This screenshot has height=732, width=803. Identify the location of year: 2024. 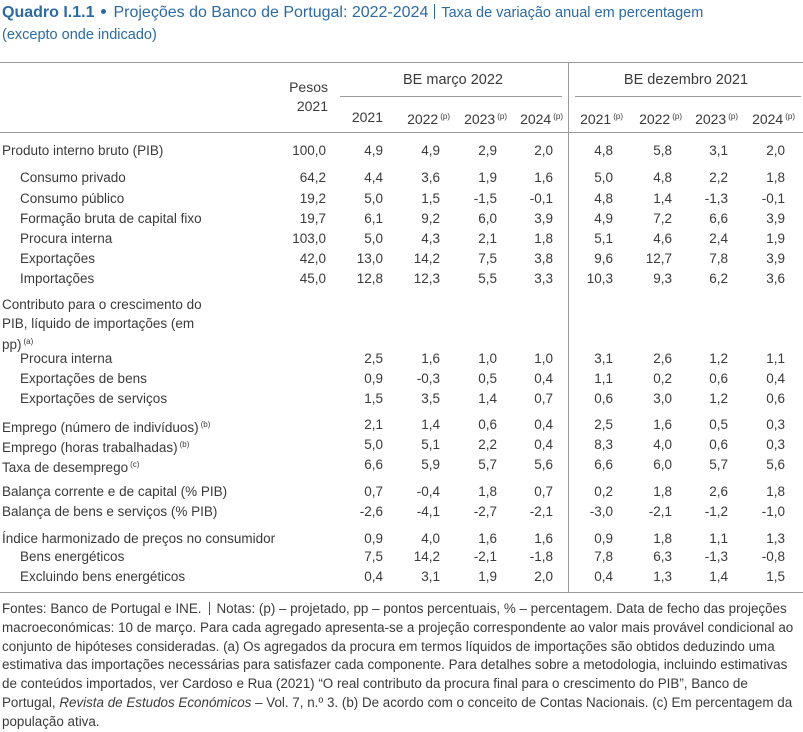
(536, 119).